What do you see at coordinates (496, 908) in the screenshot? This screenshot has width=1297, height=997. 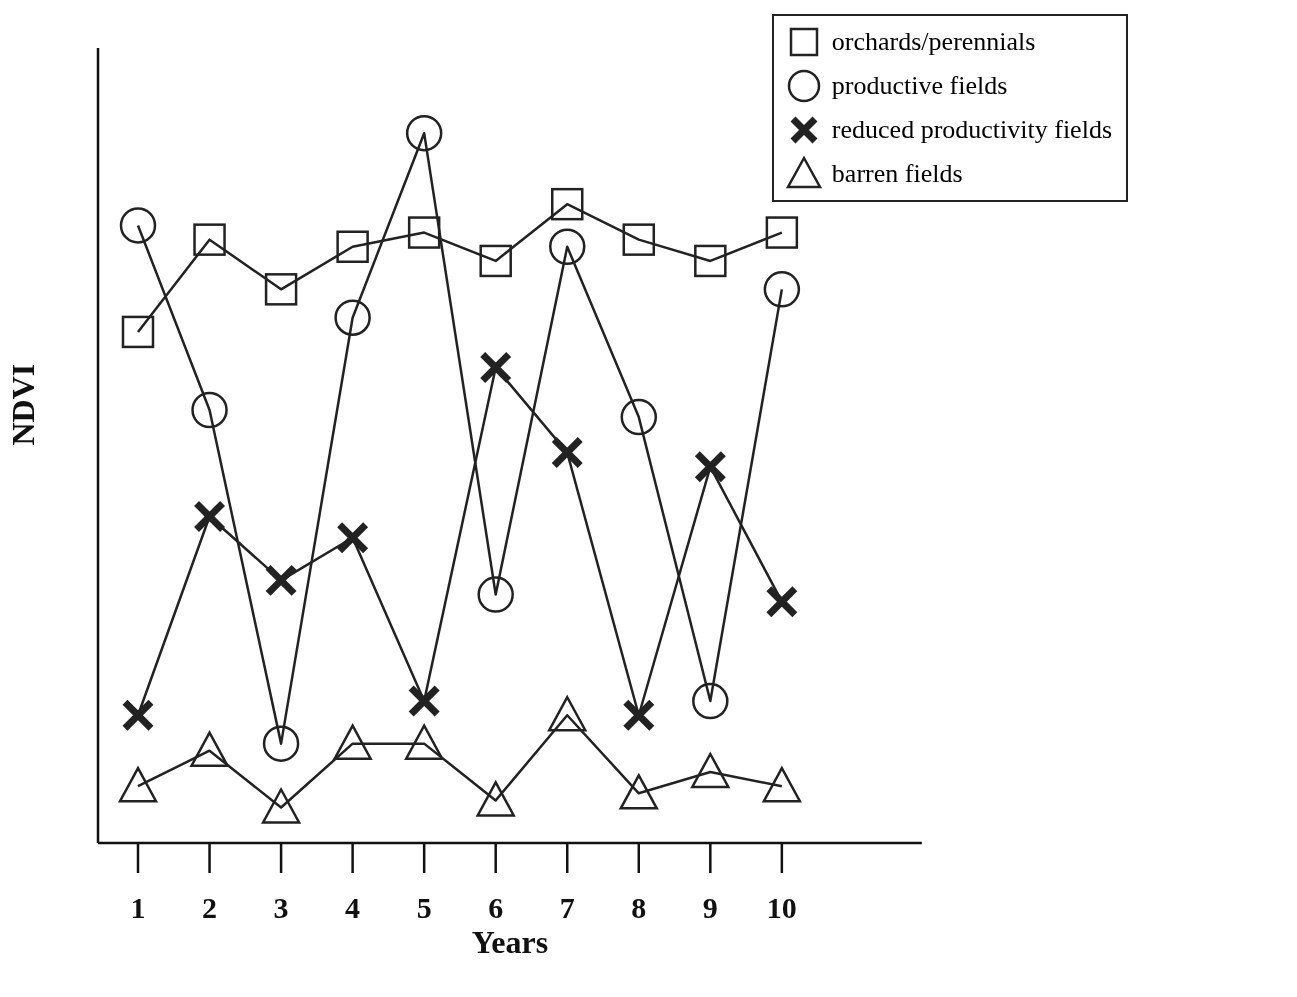 I see `x-tick-label: 6` at bounding box center [496, 908].